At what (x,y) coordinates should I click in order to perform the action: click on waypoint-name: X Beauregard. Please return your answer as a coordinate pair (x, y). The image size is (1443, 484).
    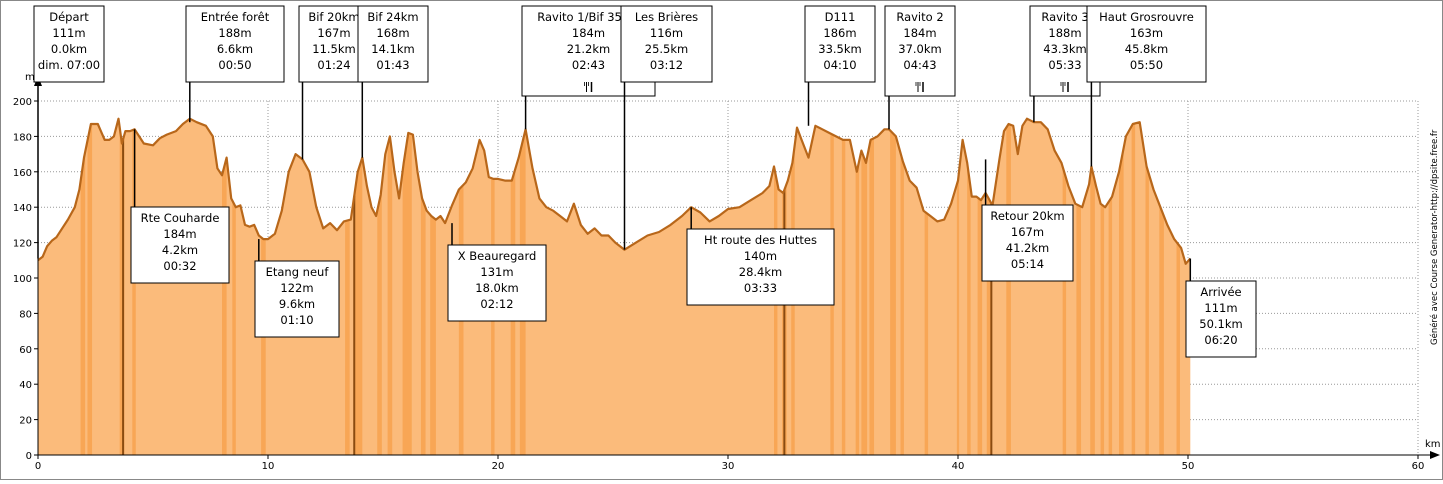
    Looking at the image, I should click on (497, 256).